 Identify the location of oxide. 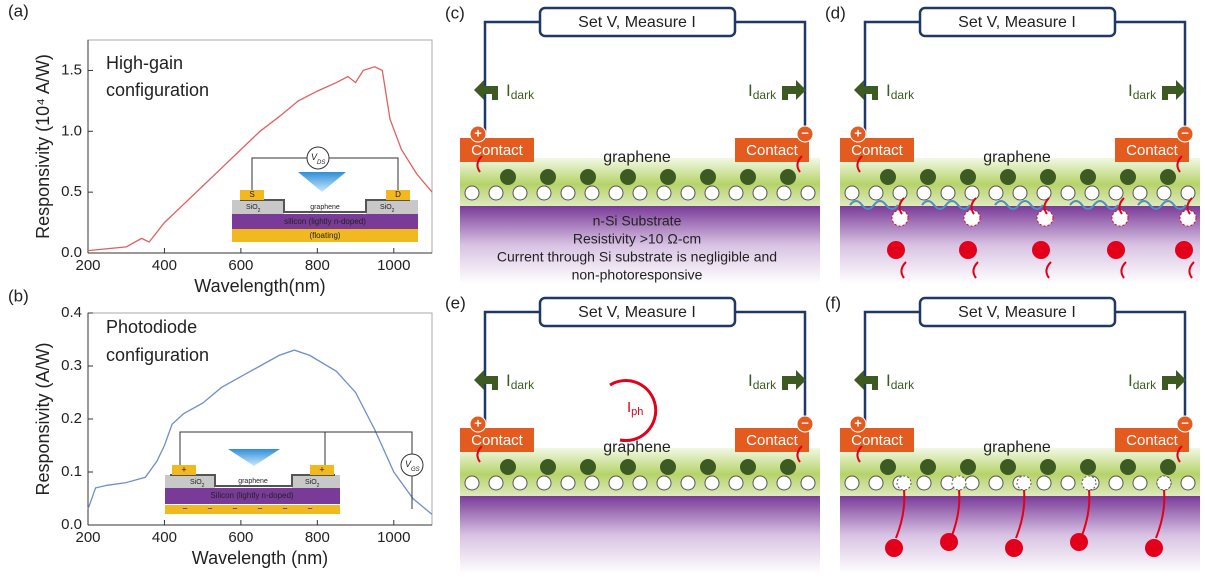
(190, 481).